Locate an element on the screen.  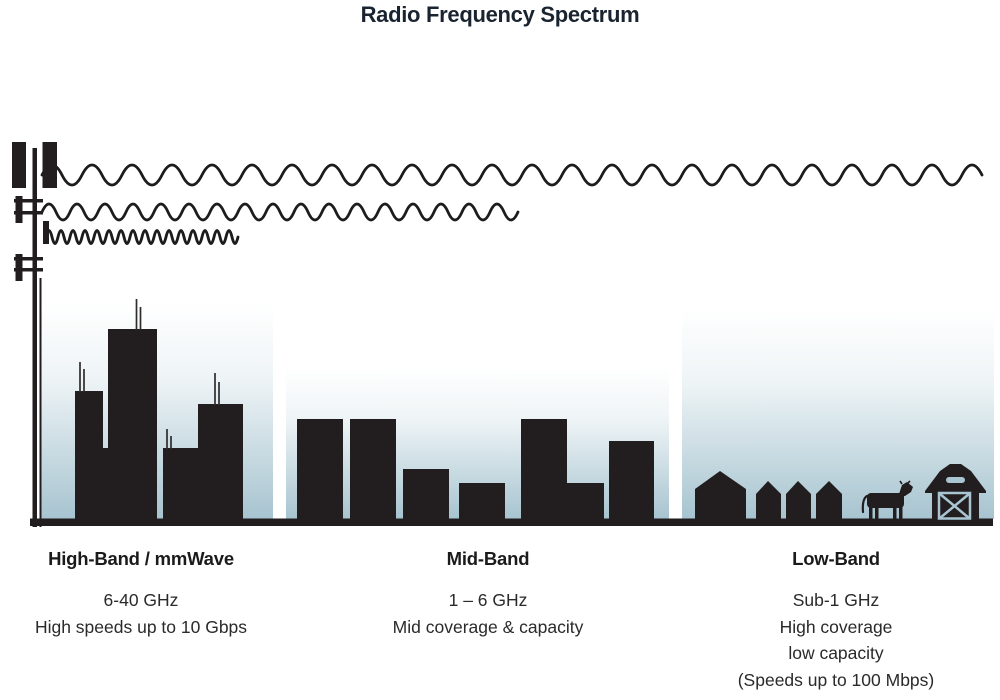
city-skyline-high-band-icon is located at coordinates (159, 410).